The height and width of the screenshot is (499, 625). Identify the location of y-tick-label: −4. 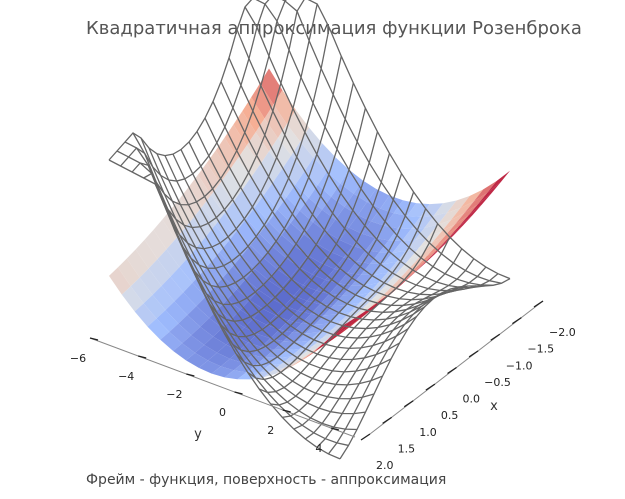
(126, 376).